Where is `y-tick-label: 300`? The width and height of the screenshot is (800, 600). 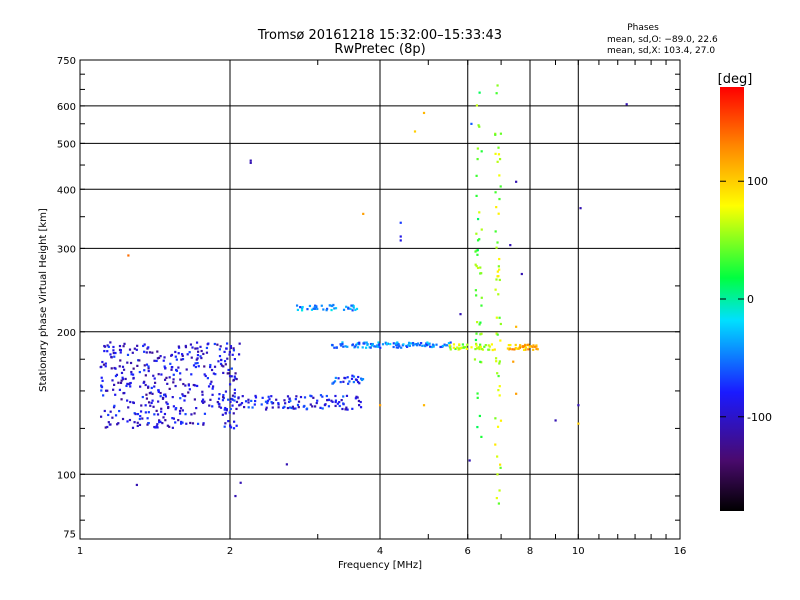
y-tick-label: 300 is located at coordinates (66, 249).